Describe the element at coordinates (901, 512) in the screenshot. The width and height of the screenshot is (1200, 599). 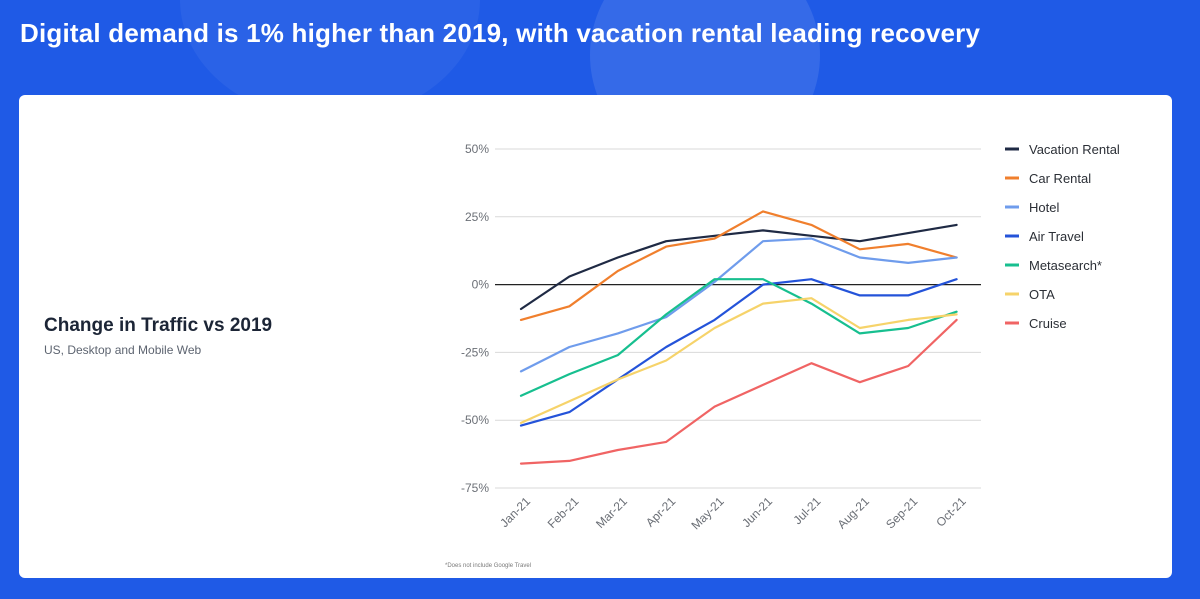
I see `x-tick-label: Sep-21` at that location.